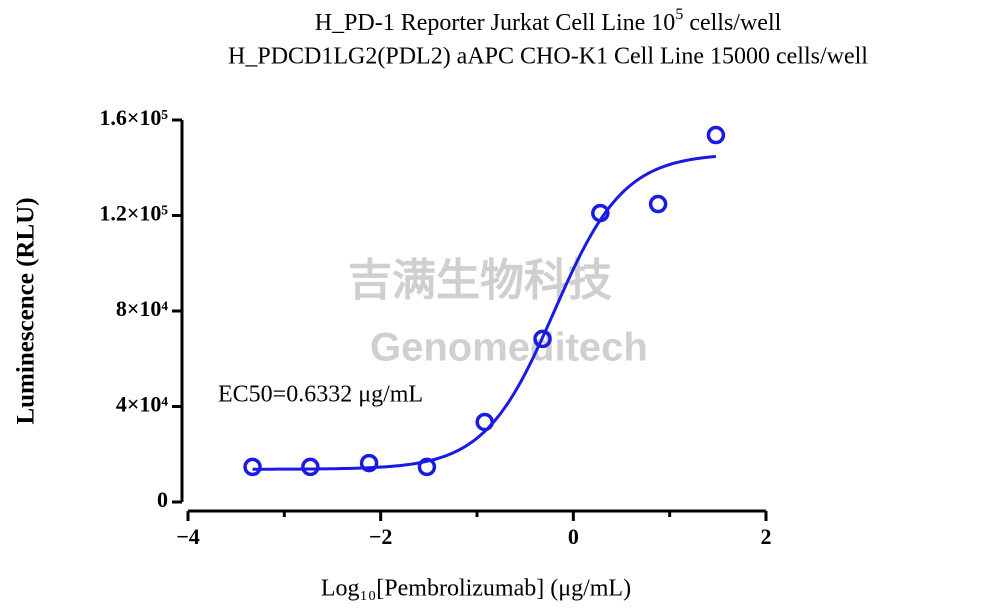  Describe the element at coordinates (679, 14) in the screenshot. I see `title-sup: 5` at that location.